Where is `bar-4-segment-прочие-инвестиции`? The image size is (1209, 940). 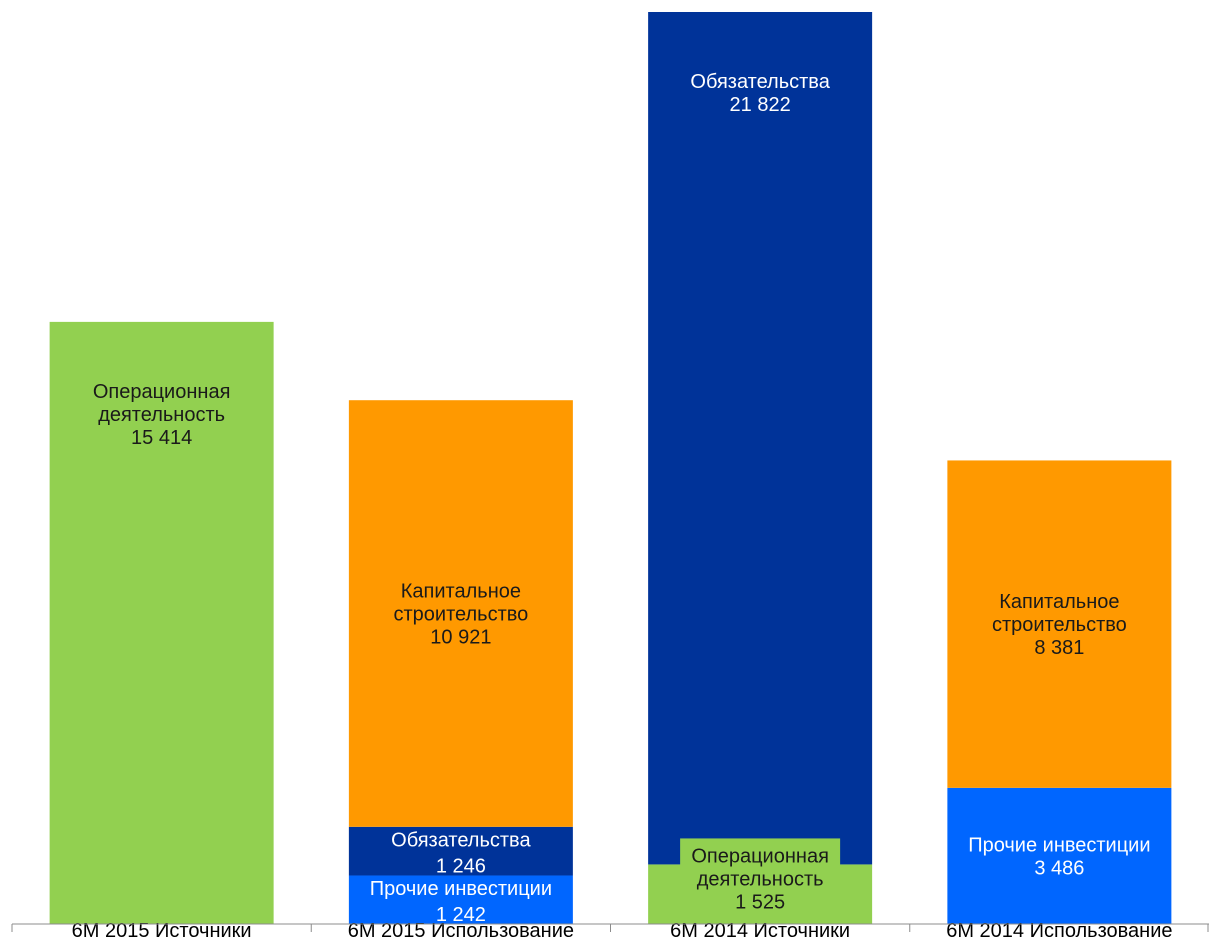 bar-4-segment-прочие-инвестиции is located at coordinates (1059, 855).